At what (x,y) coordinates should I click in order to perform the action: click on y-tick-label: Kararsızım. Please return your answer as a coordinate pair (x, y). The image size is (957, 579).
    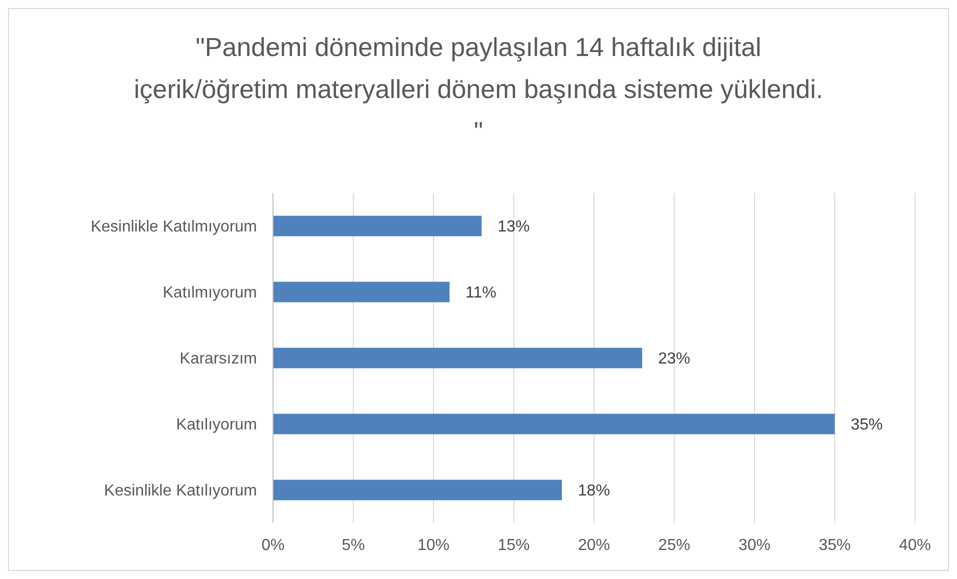
    Looking at the image, I should click on (218, 359).